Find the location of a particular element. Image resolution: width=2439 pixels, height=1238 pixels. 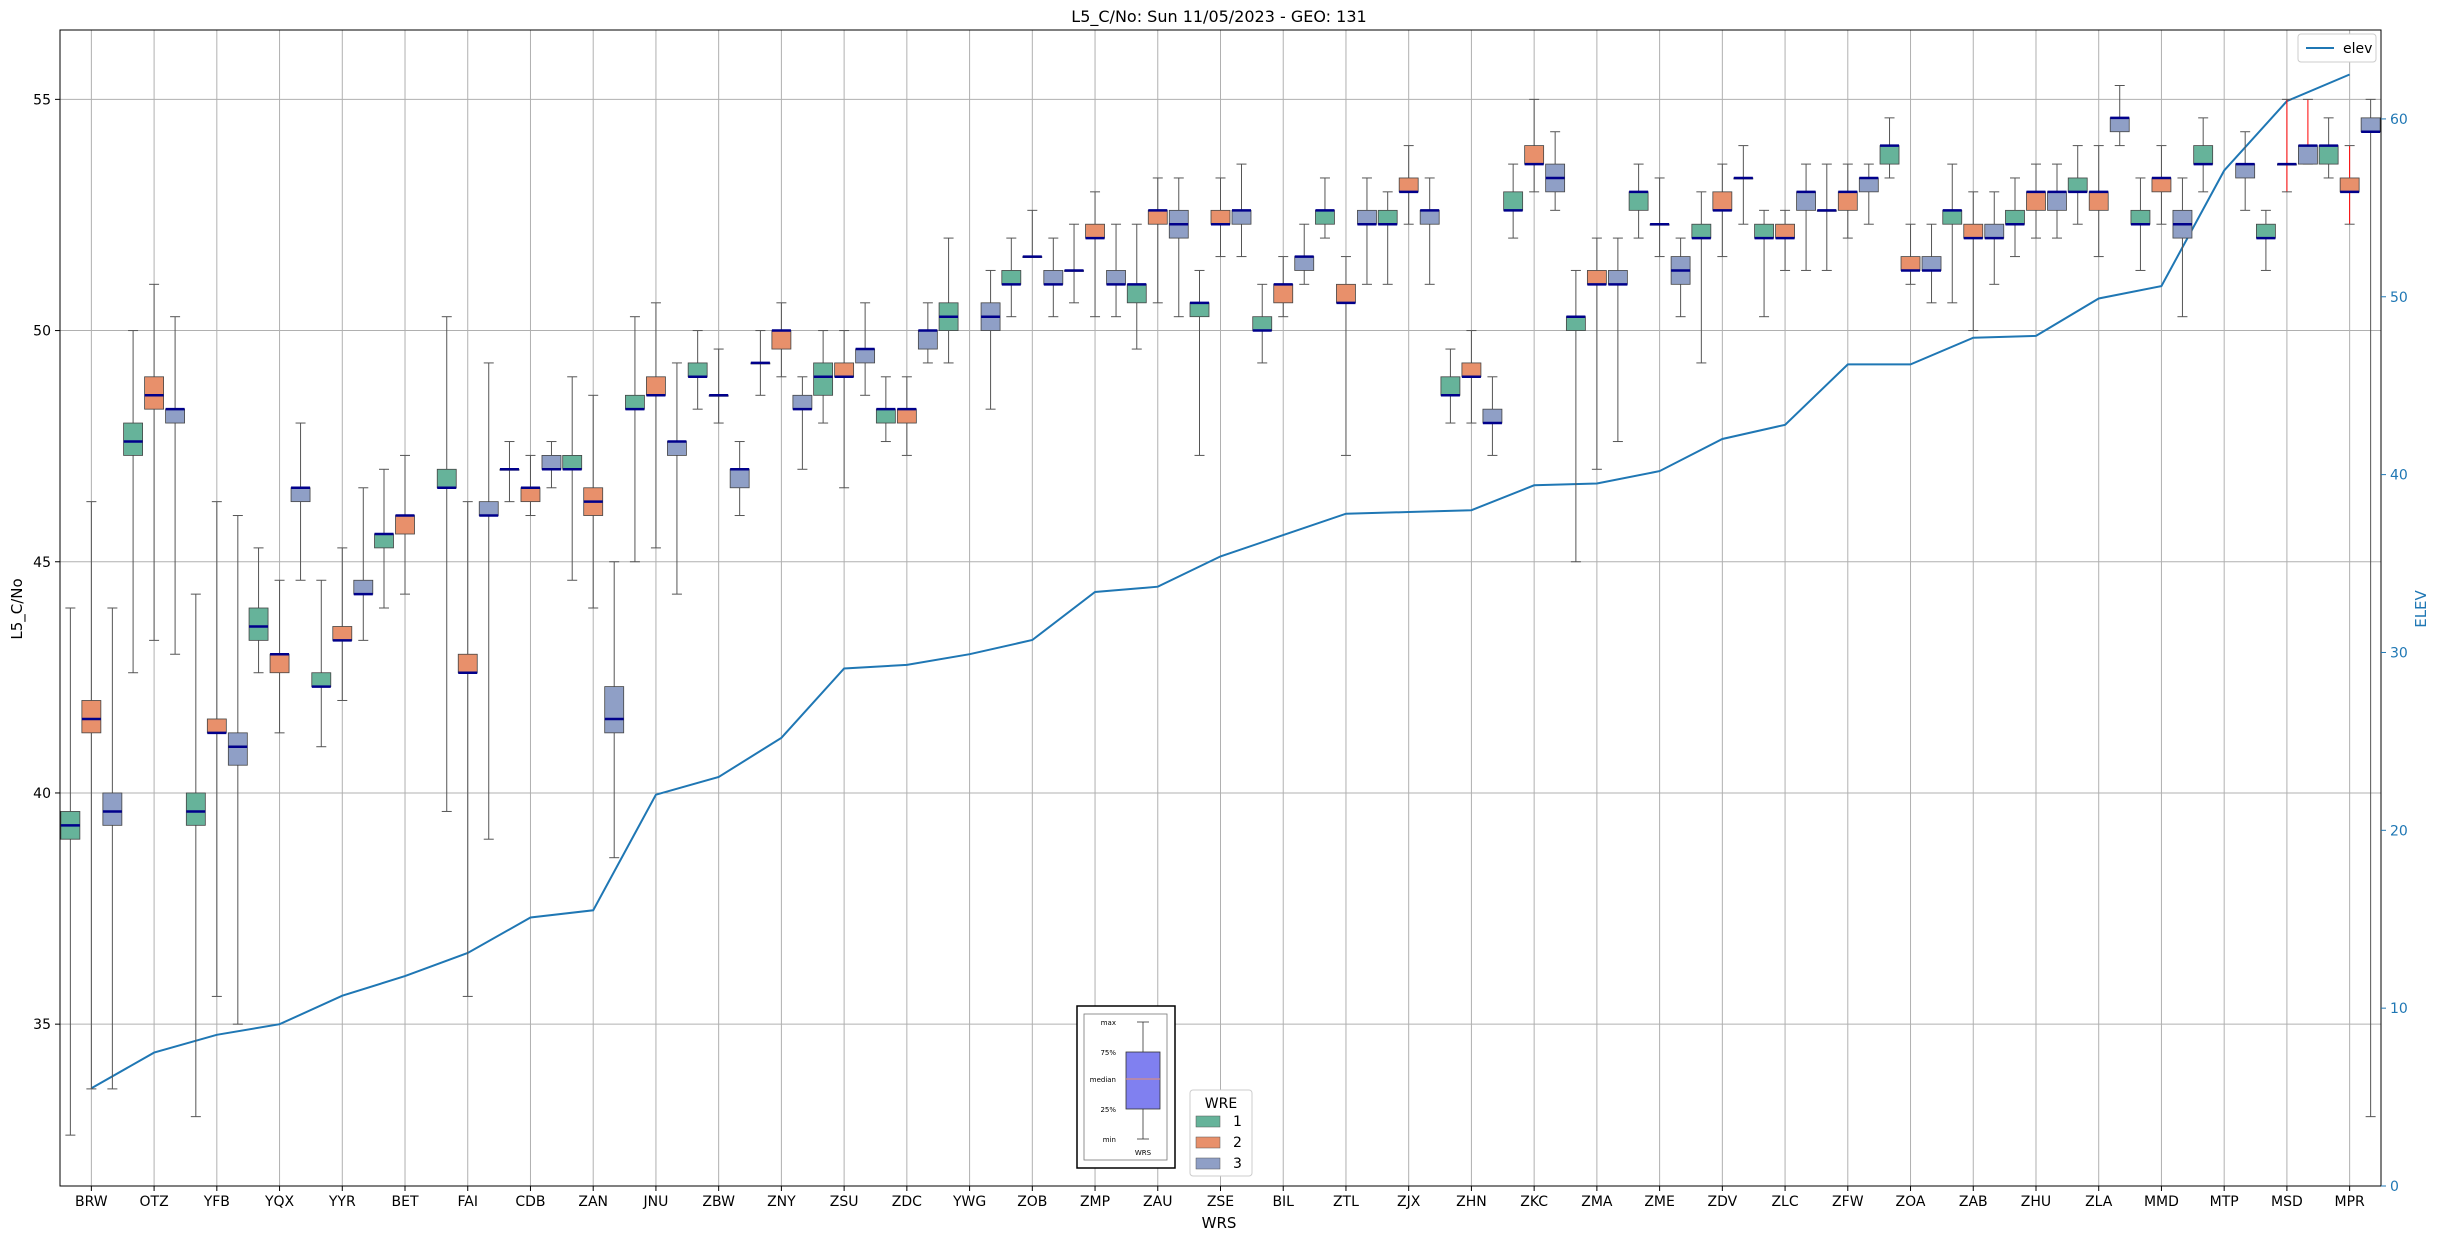

box-zkc-wre3 is located at coordinates (1555, 171).